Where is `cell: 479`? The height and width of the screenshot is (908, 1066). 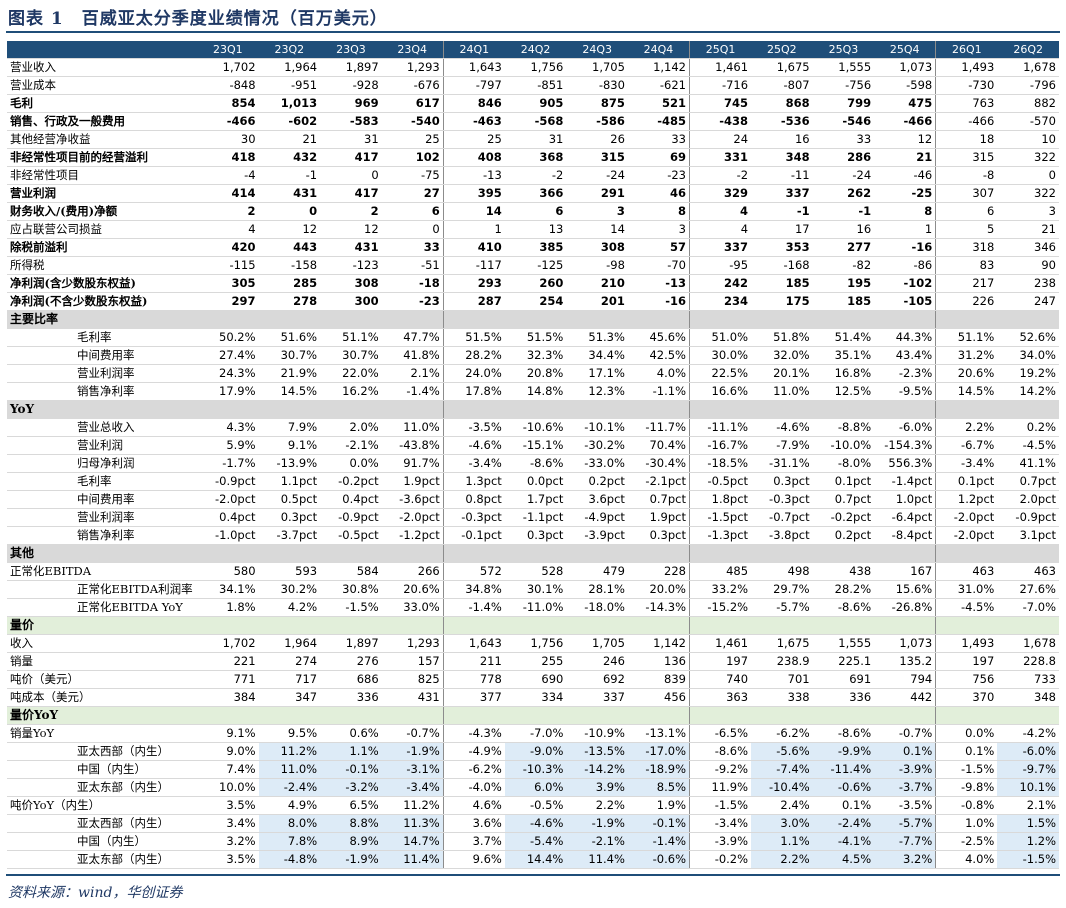 cell: 479 is located at coordinates (597, 571).